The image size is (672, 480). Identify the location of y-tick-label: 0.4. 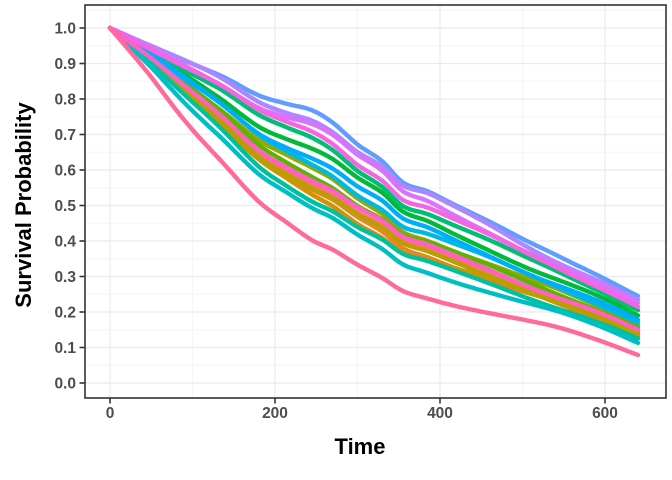
(65, 242).